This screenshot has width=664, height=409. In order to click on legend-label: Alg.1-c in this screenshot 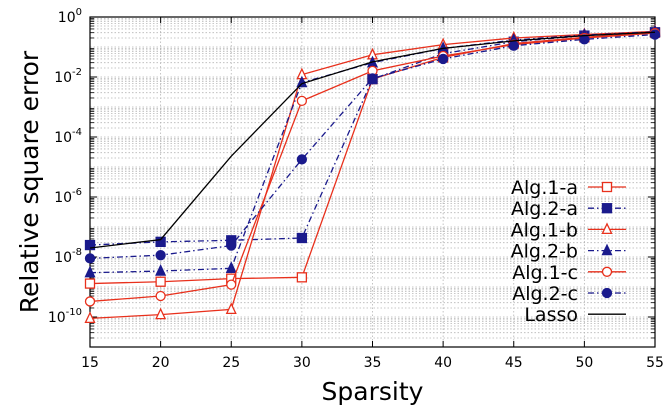, I will do `click(545, 273)`.